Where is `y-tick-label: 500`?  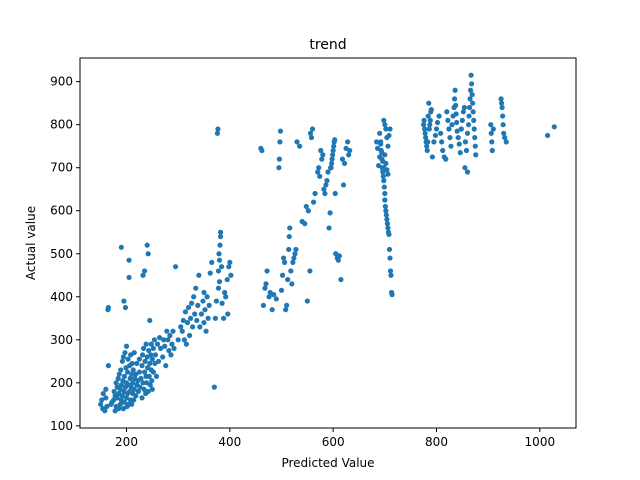
y-tick-label: 500 is located at coordinates (61, 254).